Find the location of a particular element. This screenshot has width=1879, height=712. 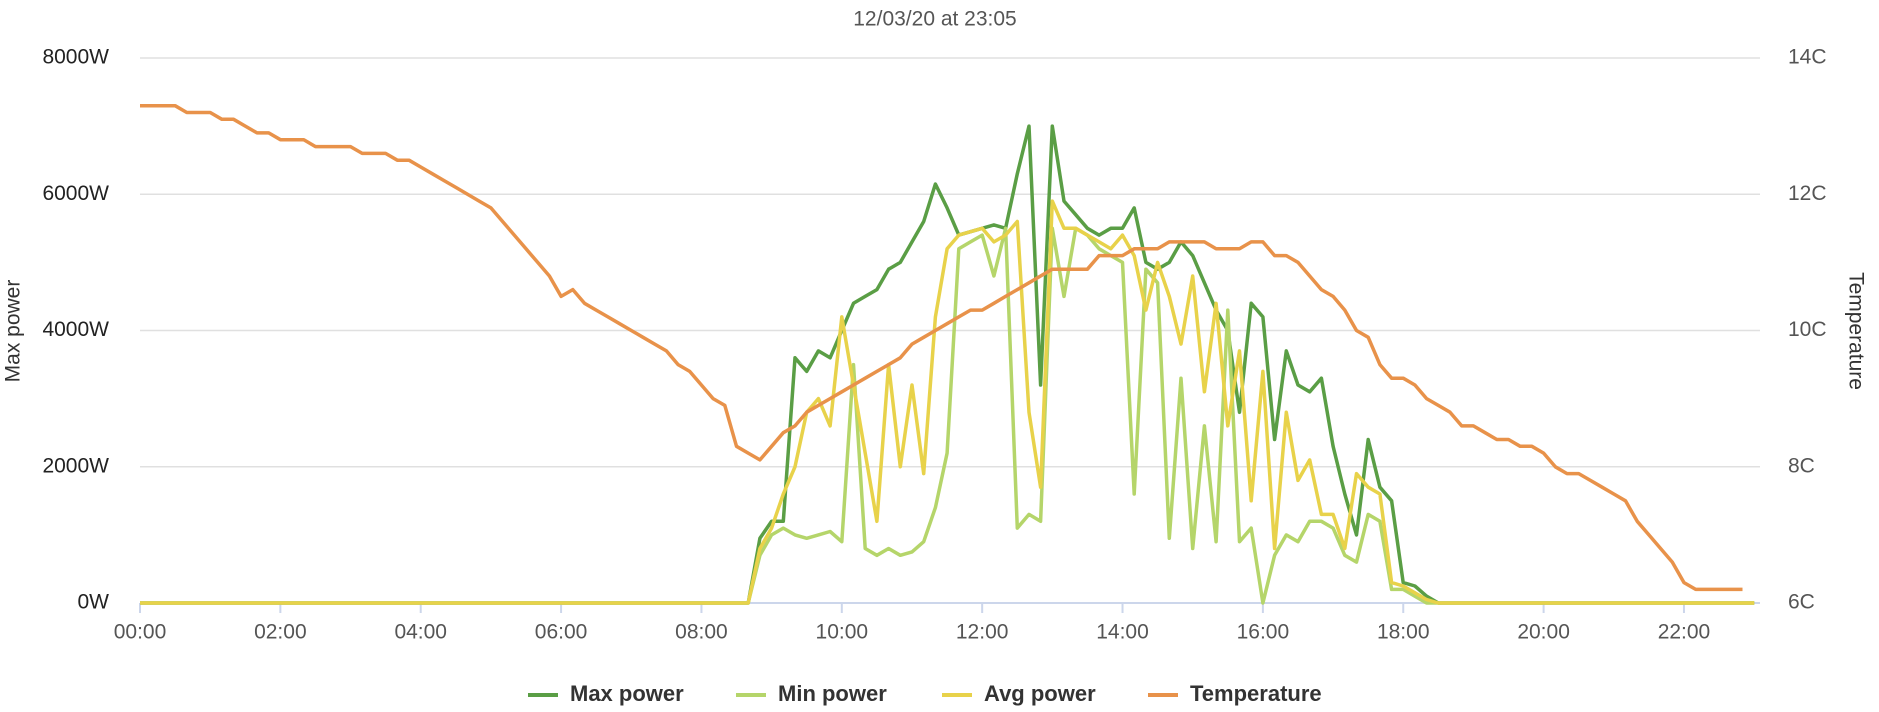

y2-axis-label: Temperature is located at coordinates (1855, 331).